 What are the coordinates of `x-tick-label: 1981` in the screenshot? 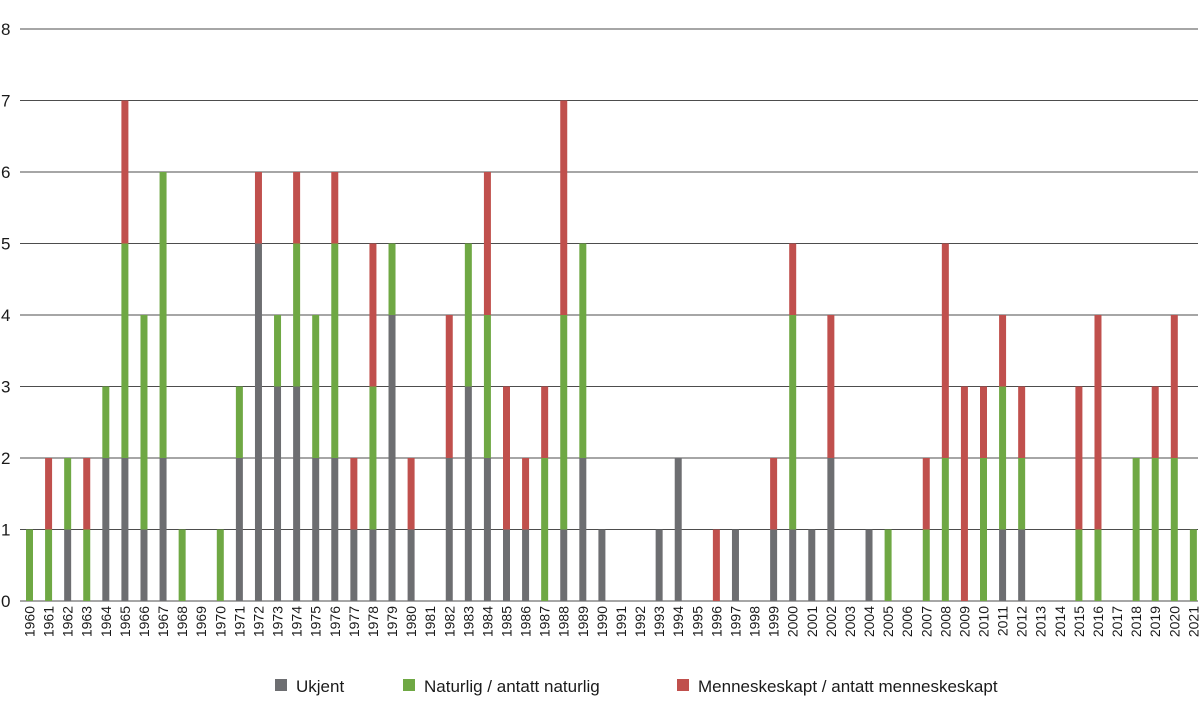 It's located at (430, 621).